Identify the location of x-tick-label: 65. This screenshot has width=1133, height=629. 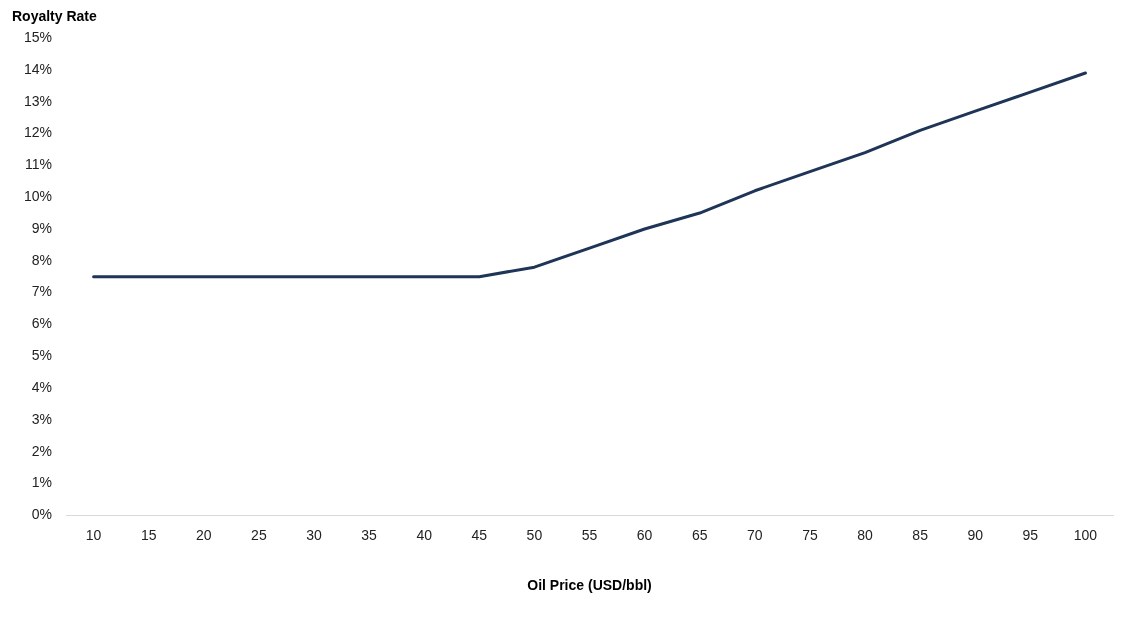
(699, 534).